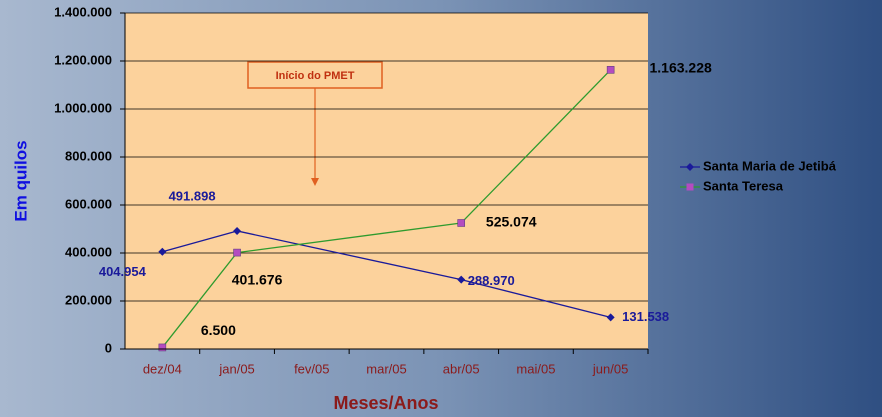 The width and height of the screenshot is (882, 417). I want to click on y-tick-label: 800.000, so click(88, 155).